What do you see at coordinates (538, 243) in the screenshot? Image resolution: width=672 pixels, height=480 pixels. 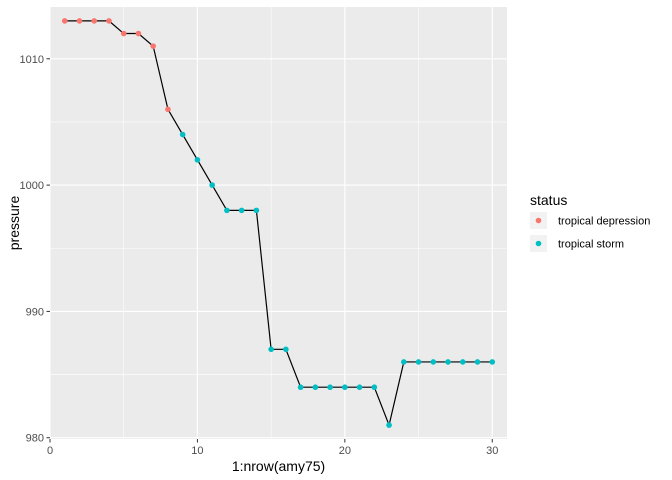 I see `legend-point-tropical-storm` at bounding box center [538, 243].